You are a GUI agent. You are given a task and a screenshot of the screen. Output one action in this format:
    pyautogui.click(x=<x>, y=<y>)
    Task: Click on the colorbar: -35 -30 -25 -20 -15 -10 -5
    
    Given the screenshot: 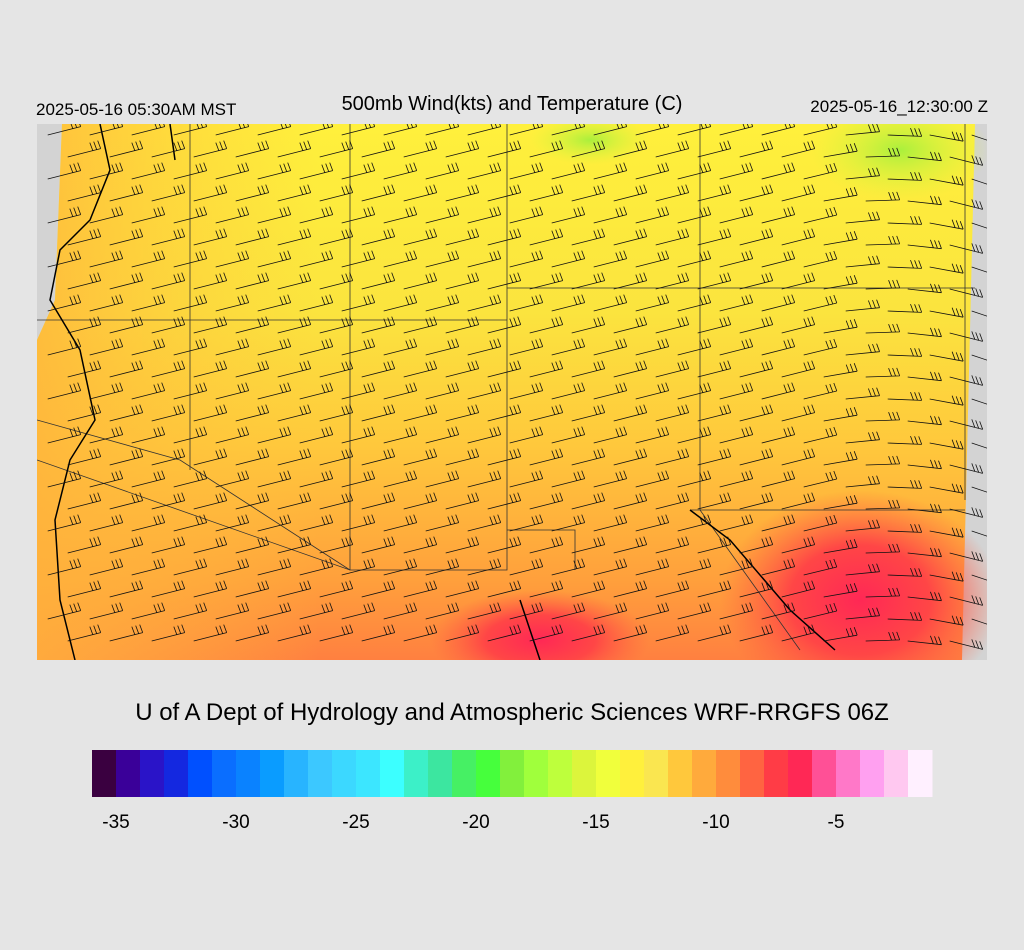 What is the action you would take?
    pyautogui.click(x=512, y=791)
    